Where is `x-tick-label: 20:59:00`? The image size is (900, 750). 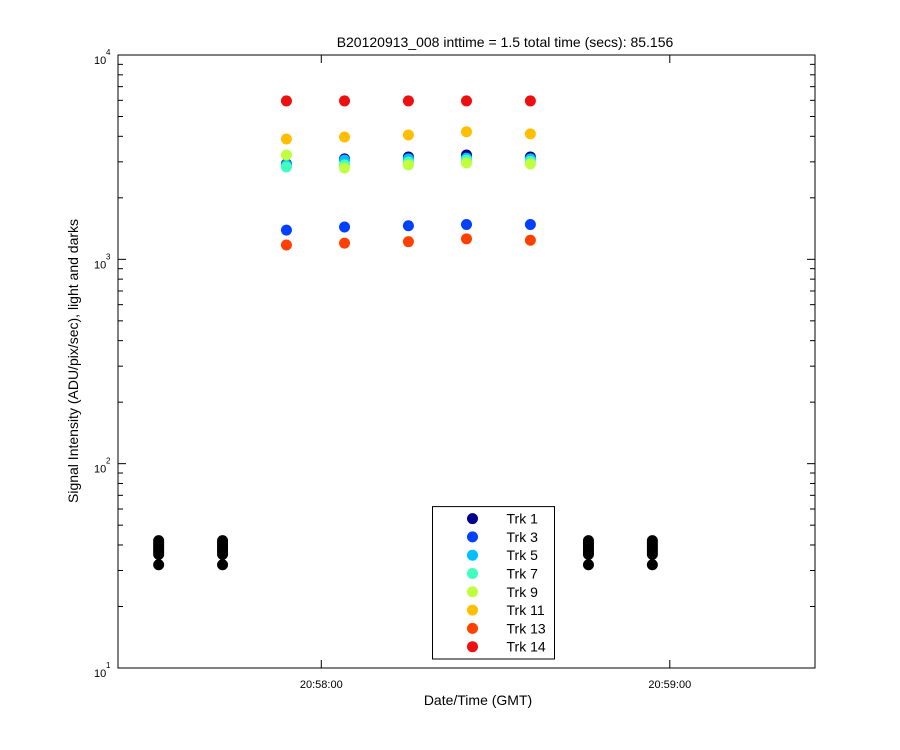
x-tick-label: 20:59:00 is located at coordinates (669, 685).